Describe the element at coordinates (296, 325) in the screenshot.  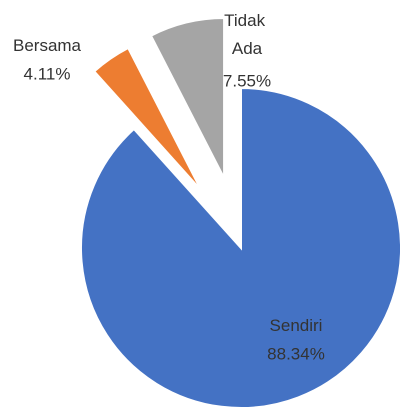
I see `slice-category-label: Sendiri` at that location.